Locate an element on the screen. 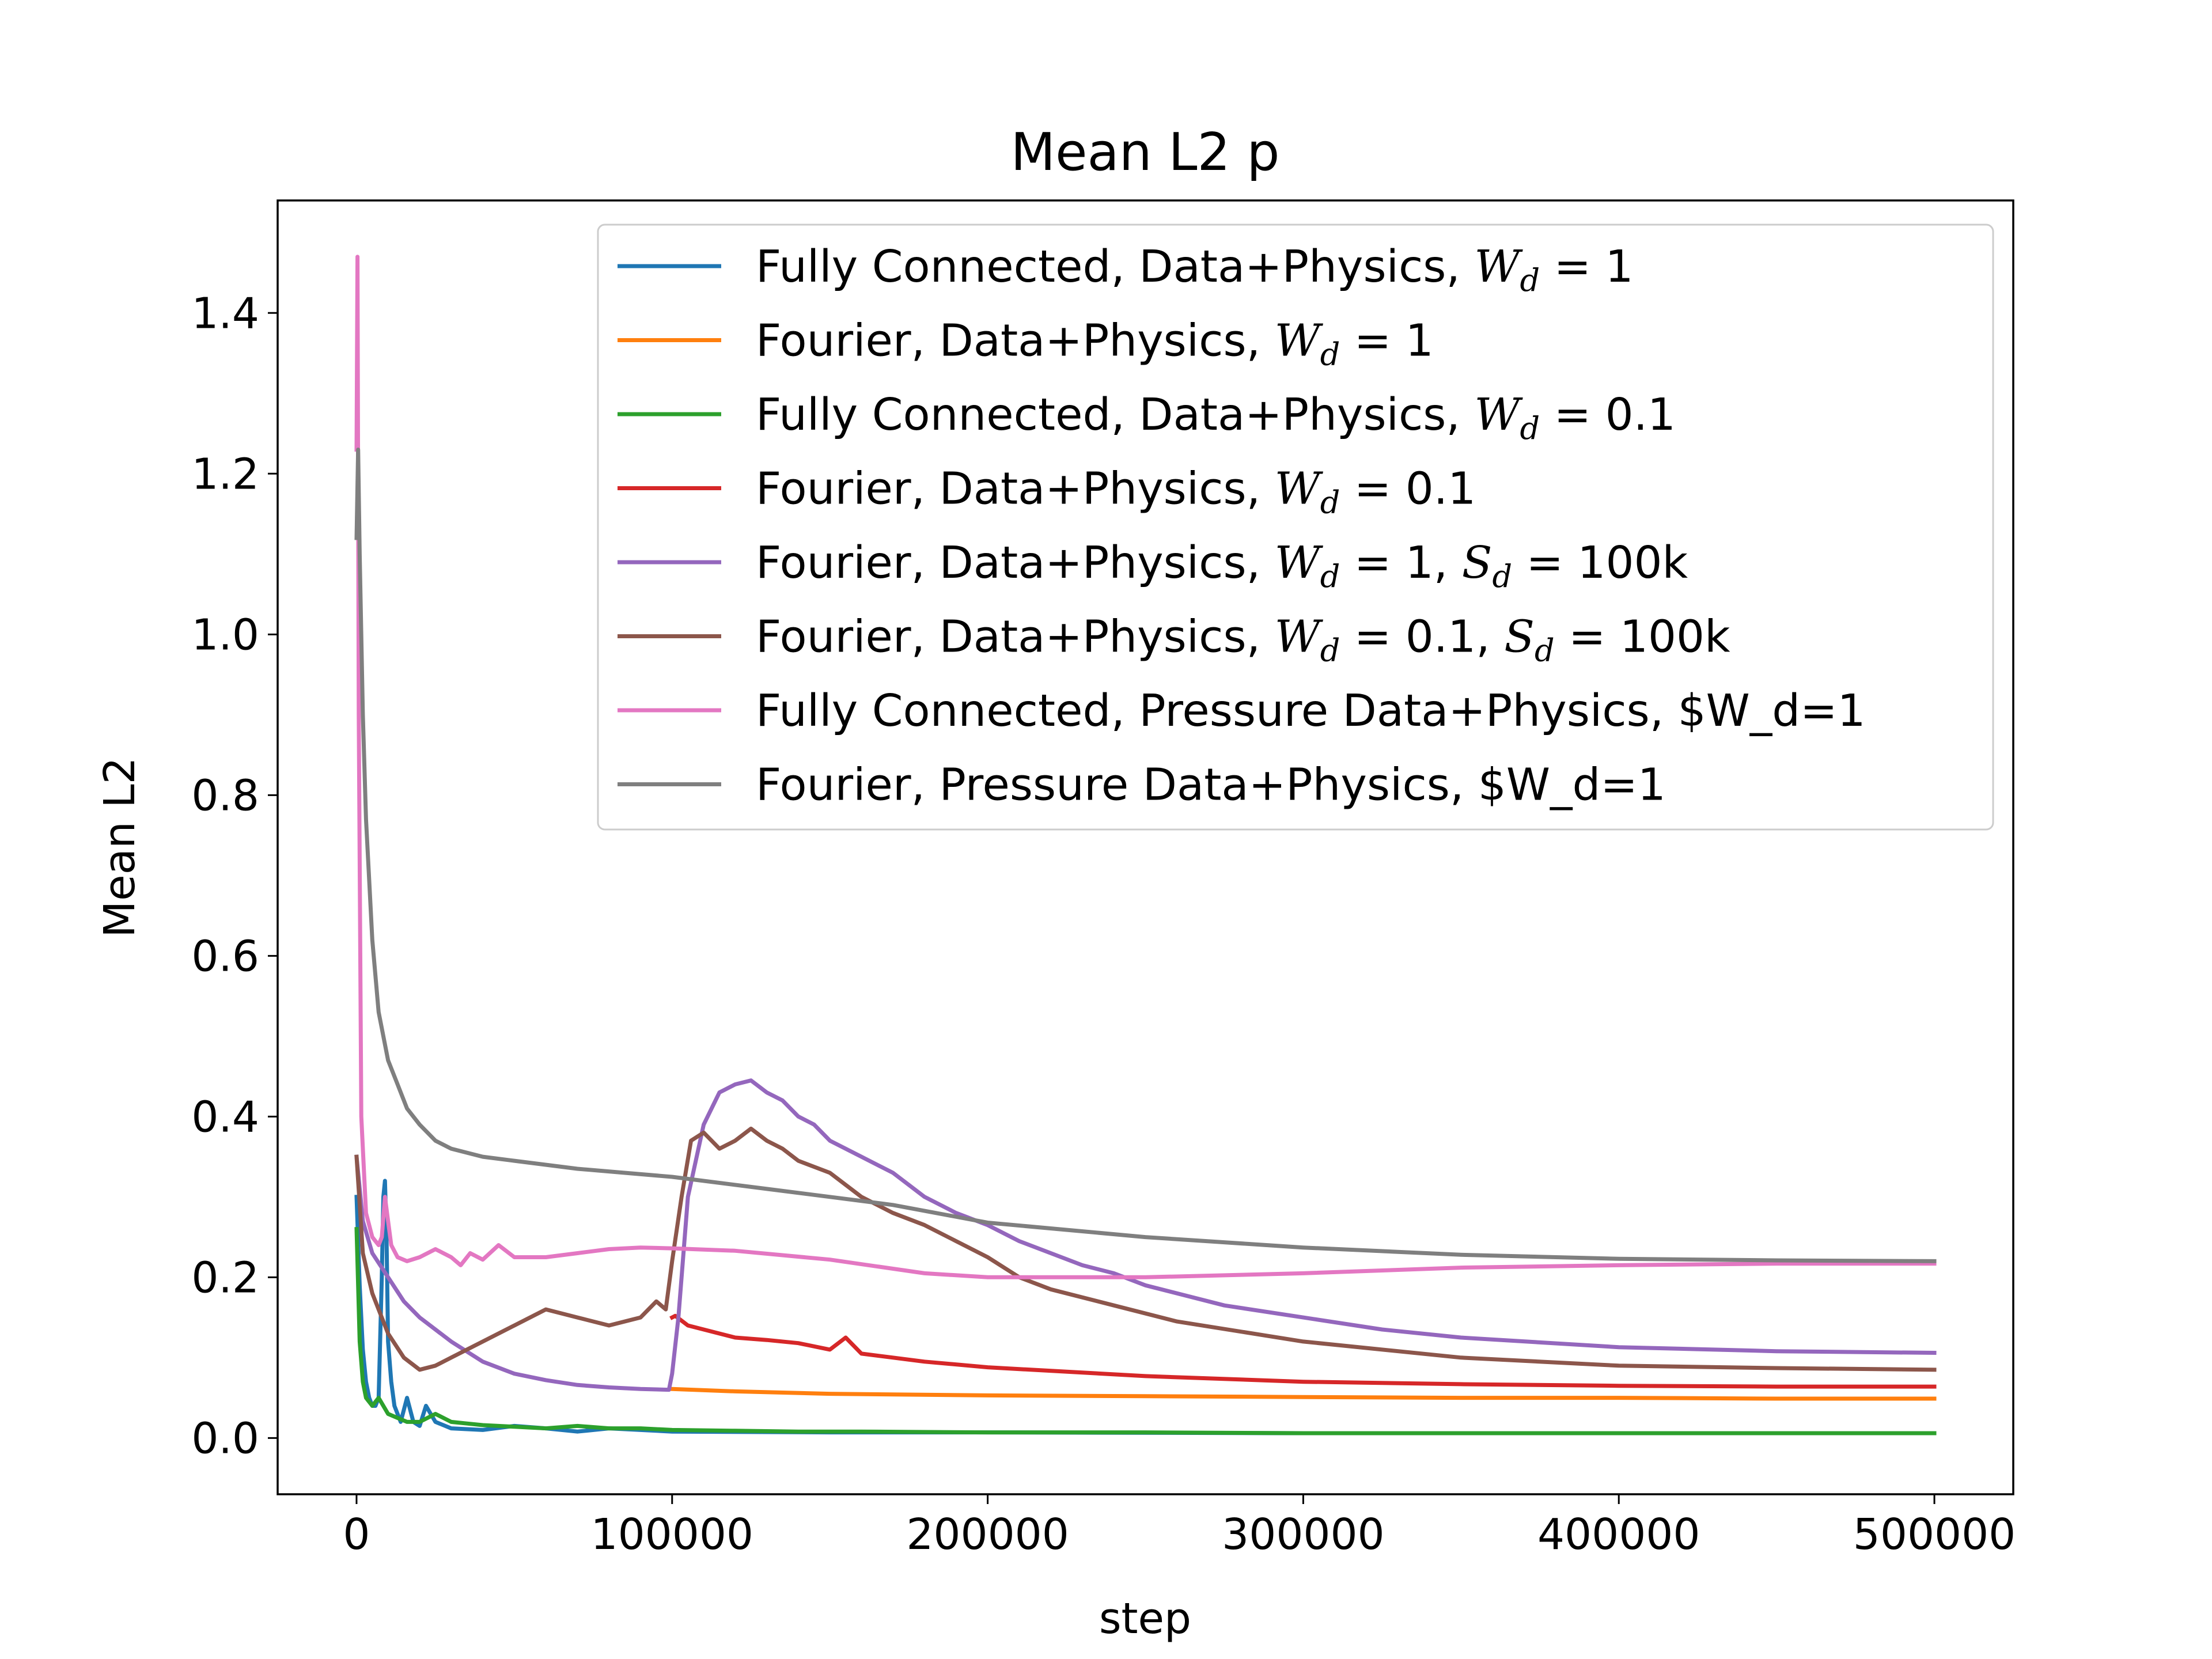 Image resolution: width=2212 pixels, height=1659 pixels. chart-title: Mean L2 p is located at coordinates (1145, 152).